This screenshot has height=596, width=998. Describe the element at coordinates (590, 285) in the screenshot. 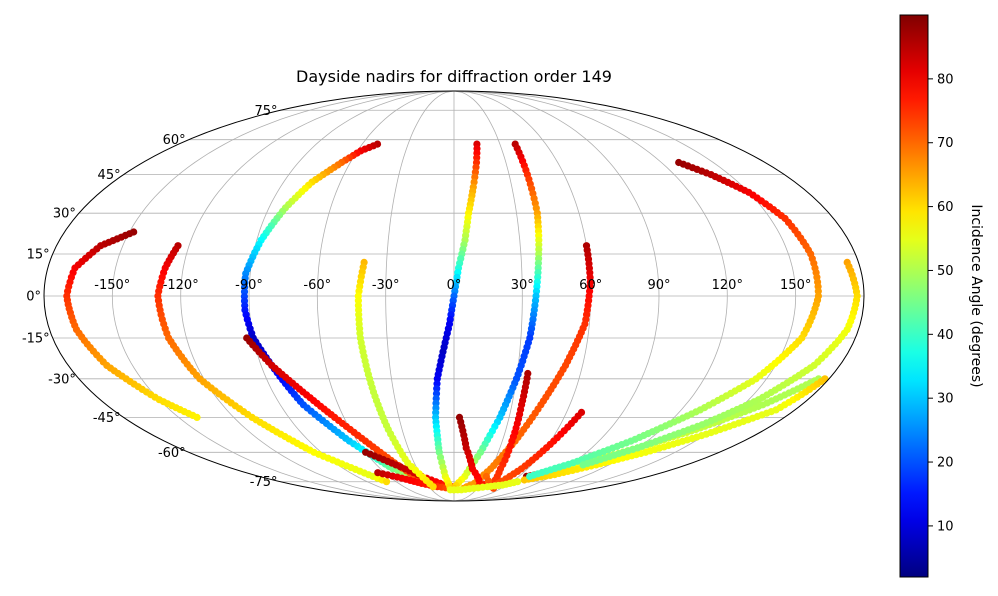

I see `longitude-tick-label: 60°` at that location.